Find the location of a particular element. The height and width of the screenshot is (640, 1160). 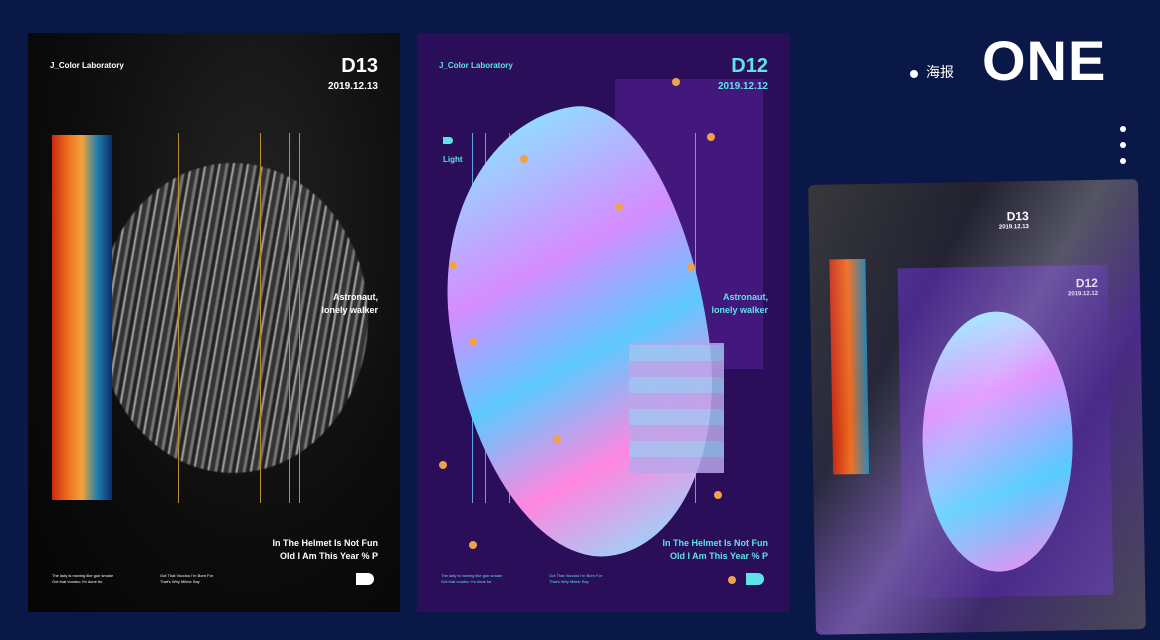

pixel-mosaic is located at coordinates (676, 408).